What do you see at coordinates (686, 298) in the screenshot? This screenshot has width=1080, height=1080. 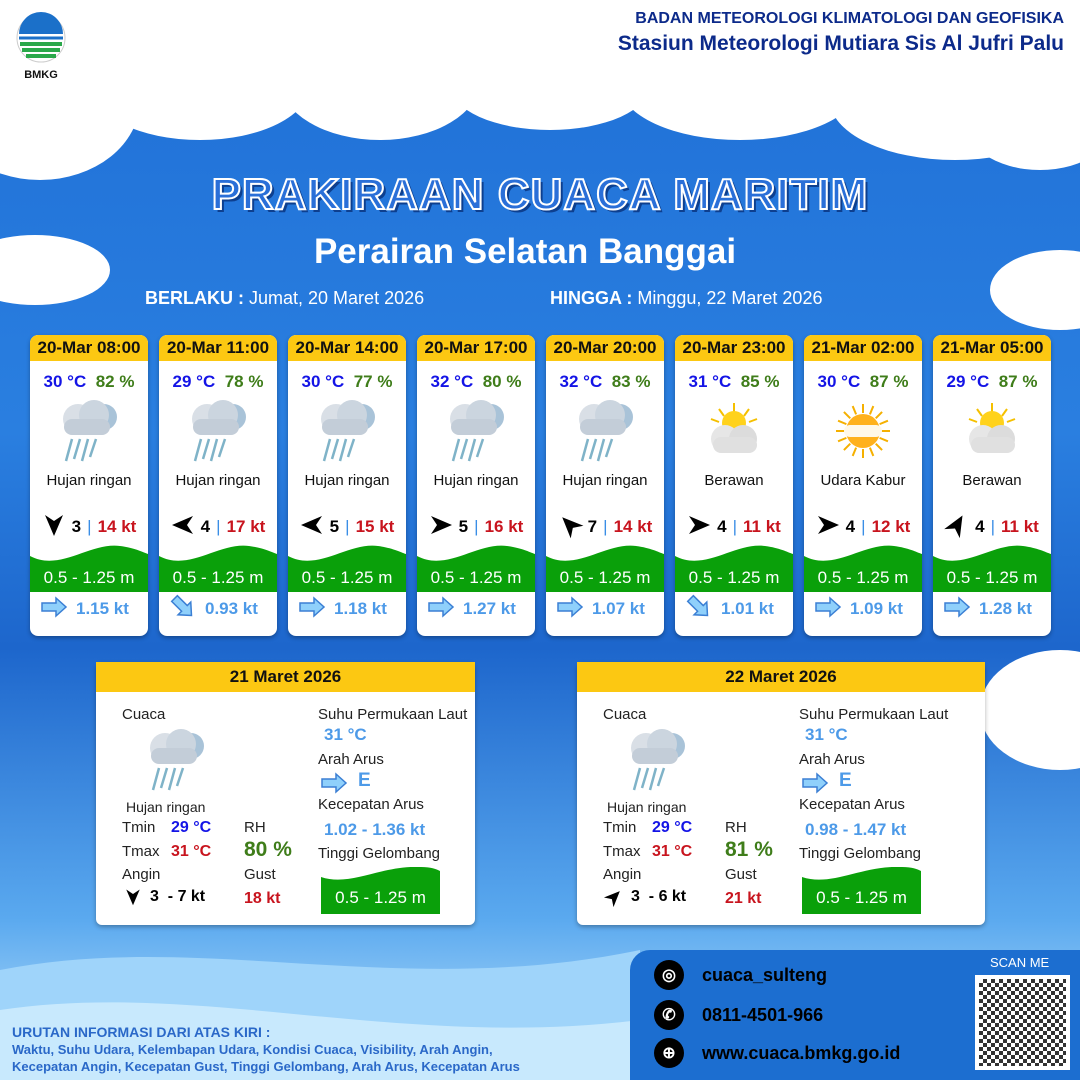 I see `valid-to: HINGGA : Minggu, 22 Maret 2026` at bounding box center [686, 298].